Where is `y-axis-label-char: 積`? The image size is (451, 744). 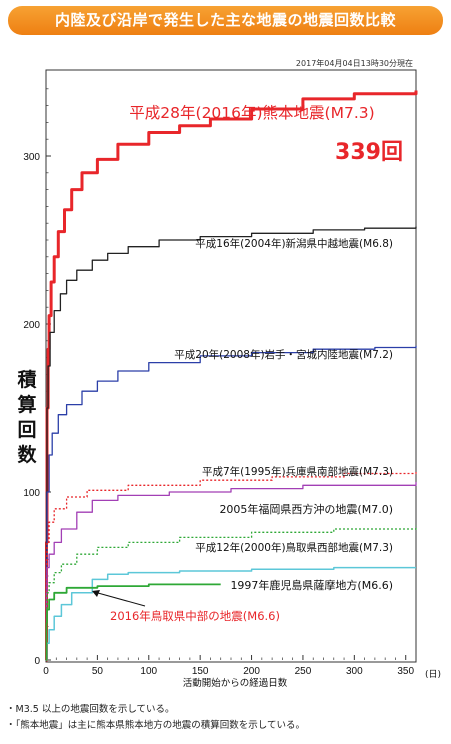
y-axis-label-char: 積 is located at coordinates (26, 379).